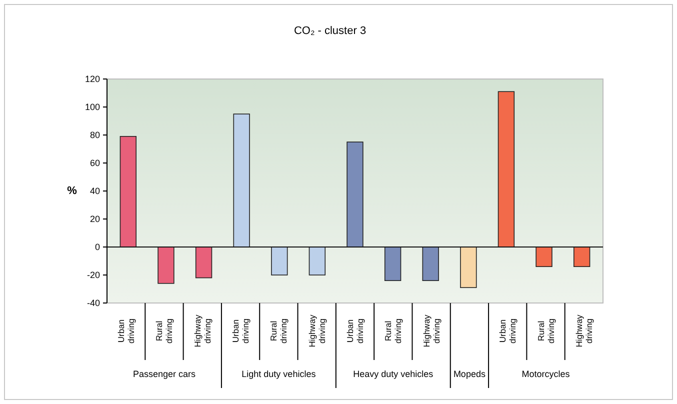 This screenshot has width=677, height=404. I want to click on y-tick-label: 80, so click(95, 135).